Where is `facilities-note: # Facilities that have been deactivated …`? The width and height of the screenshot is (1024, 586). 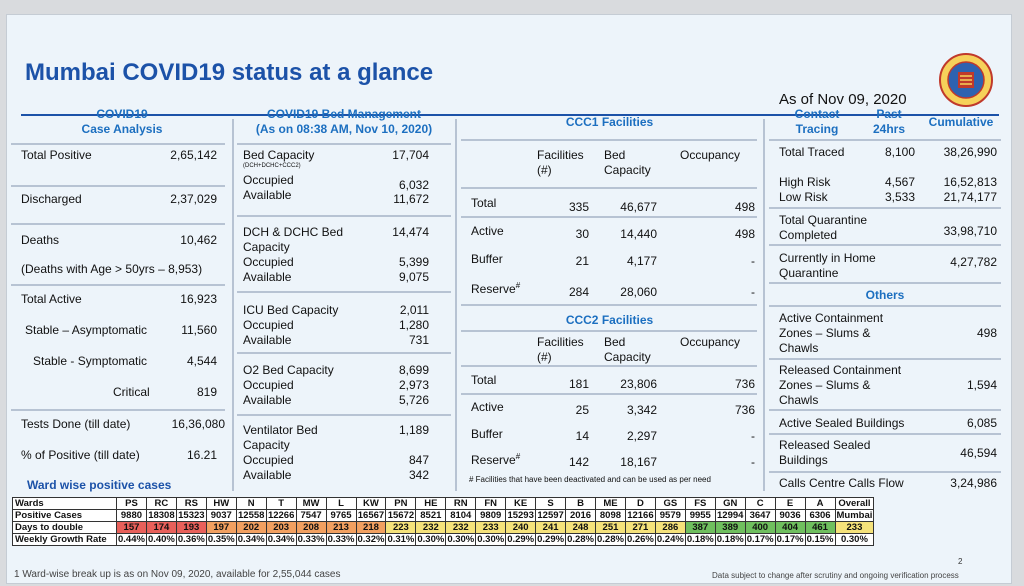 facilities-note: # Facilities that have been deactivated … is located at coordinates (590, 479).